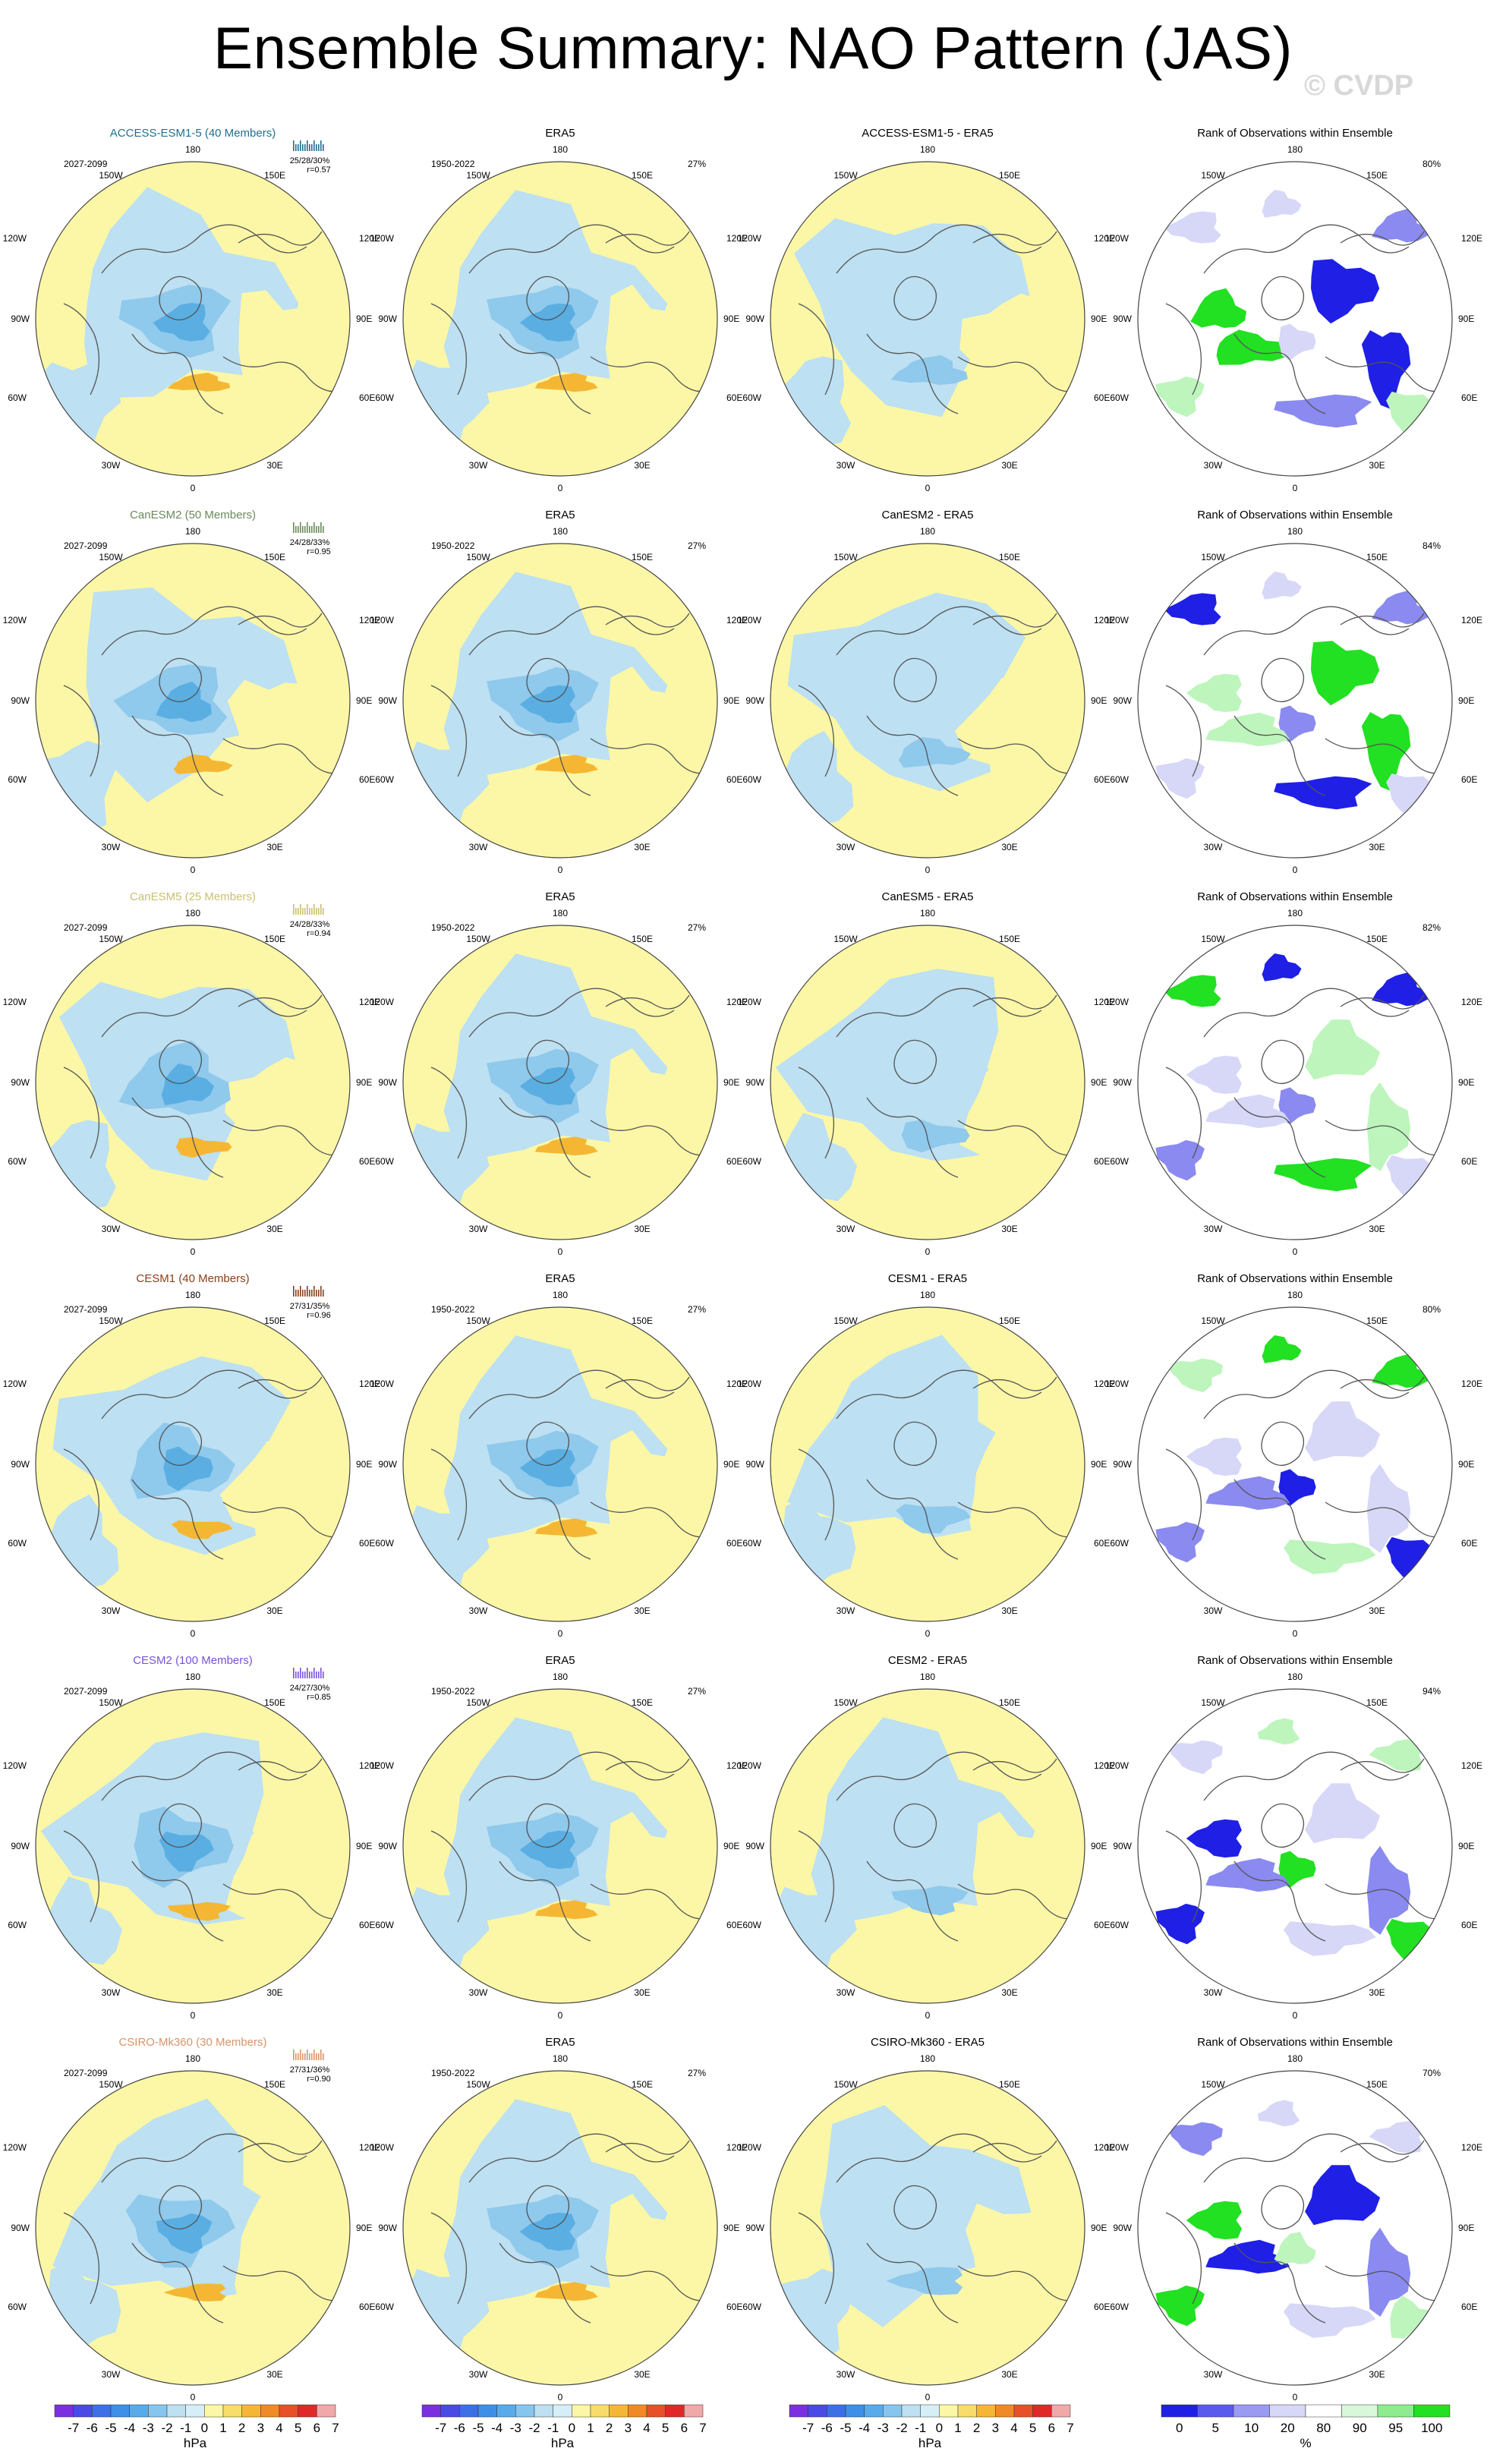 This screenshot has height=2464, width=1506. Describe the element at coordinates (928, 2042) in the screenshot. I see `panel-title: CSIRO-Mk360 - ERA5` at that location.